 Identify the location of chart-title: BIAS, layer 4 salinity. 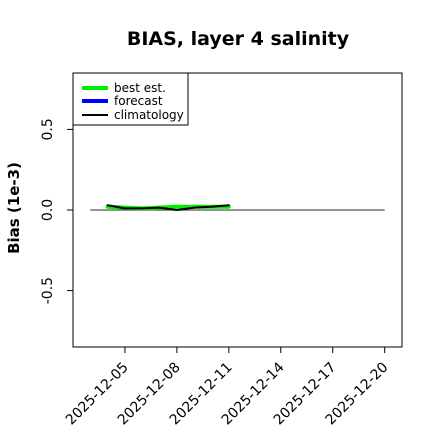
(238, 39).